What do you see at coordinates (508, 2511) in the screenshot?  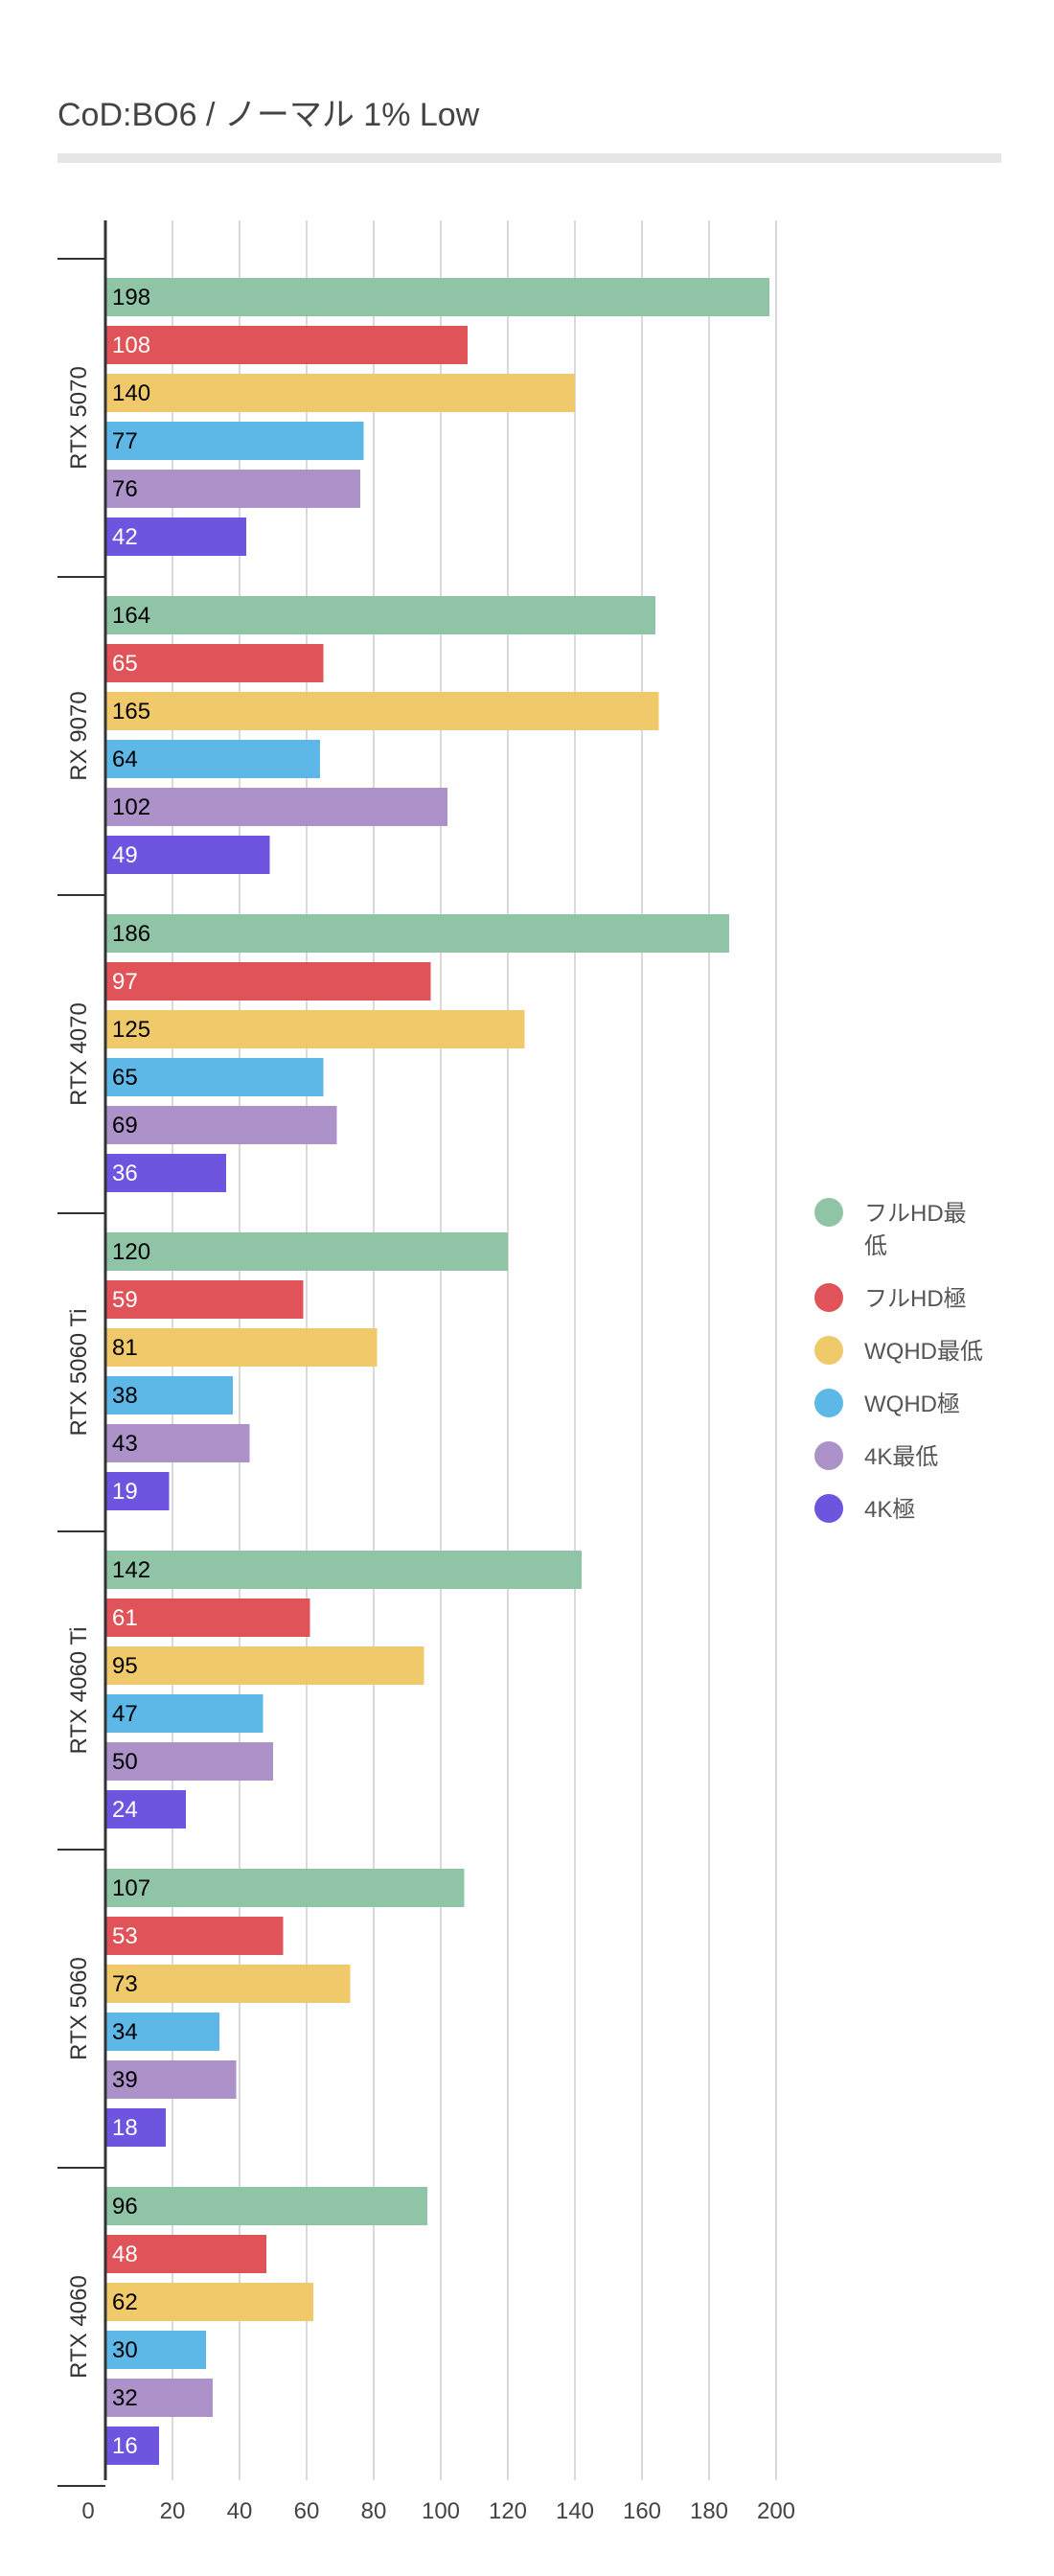 I see `x-tick-label: 120` at bounding box center [508, 2511].